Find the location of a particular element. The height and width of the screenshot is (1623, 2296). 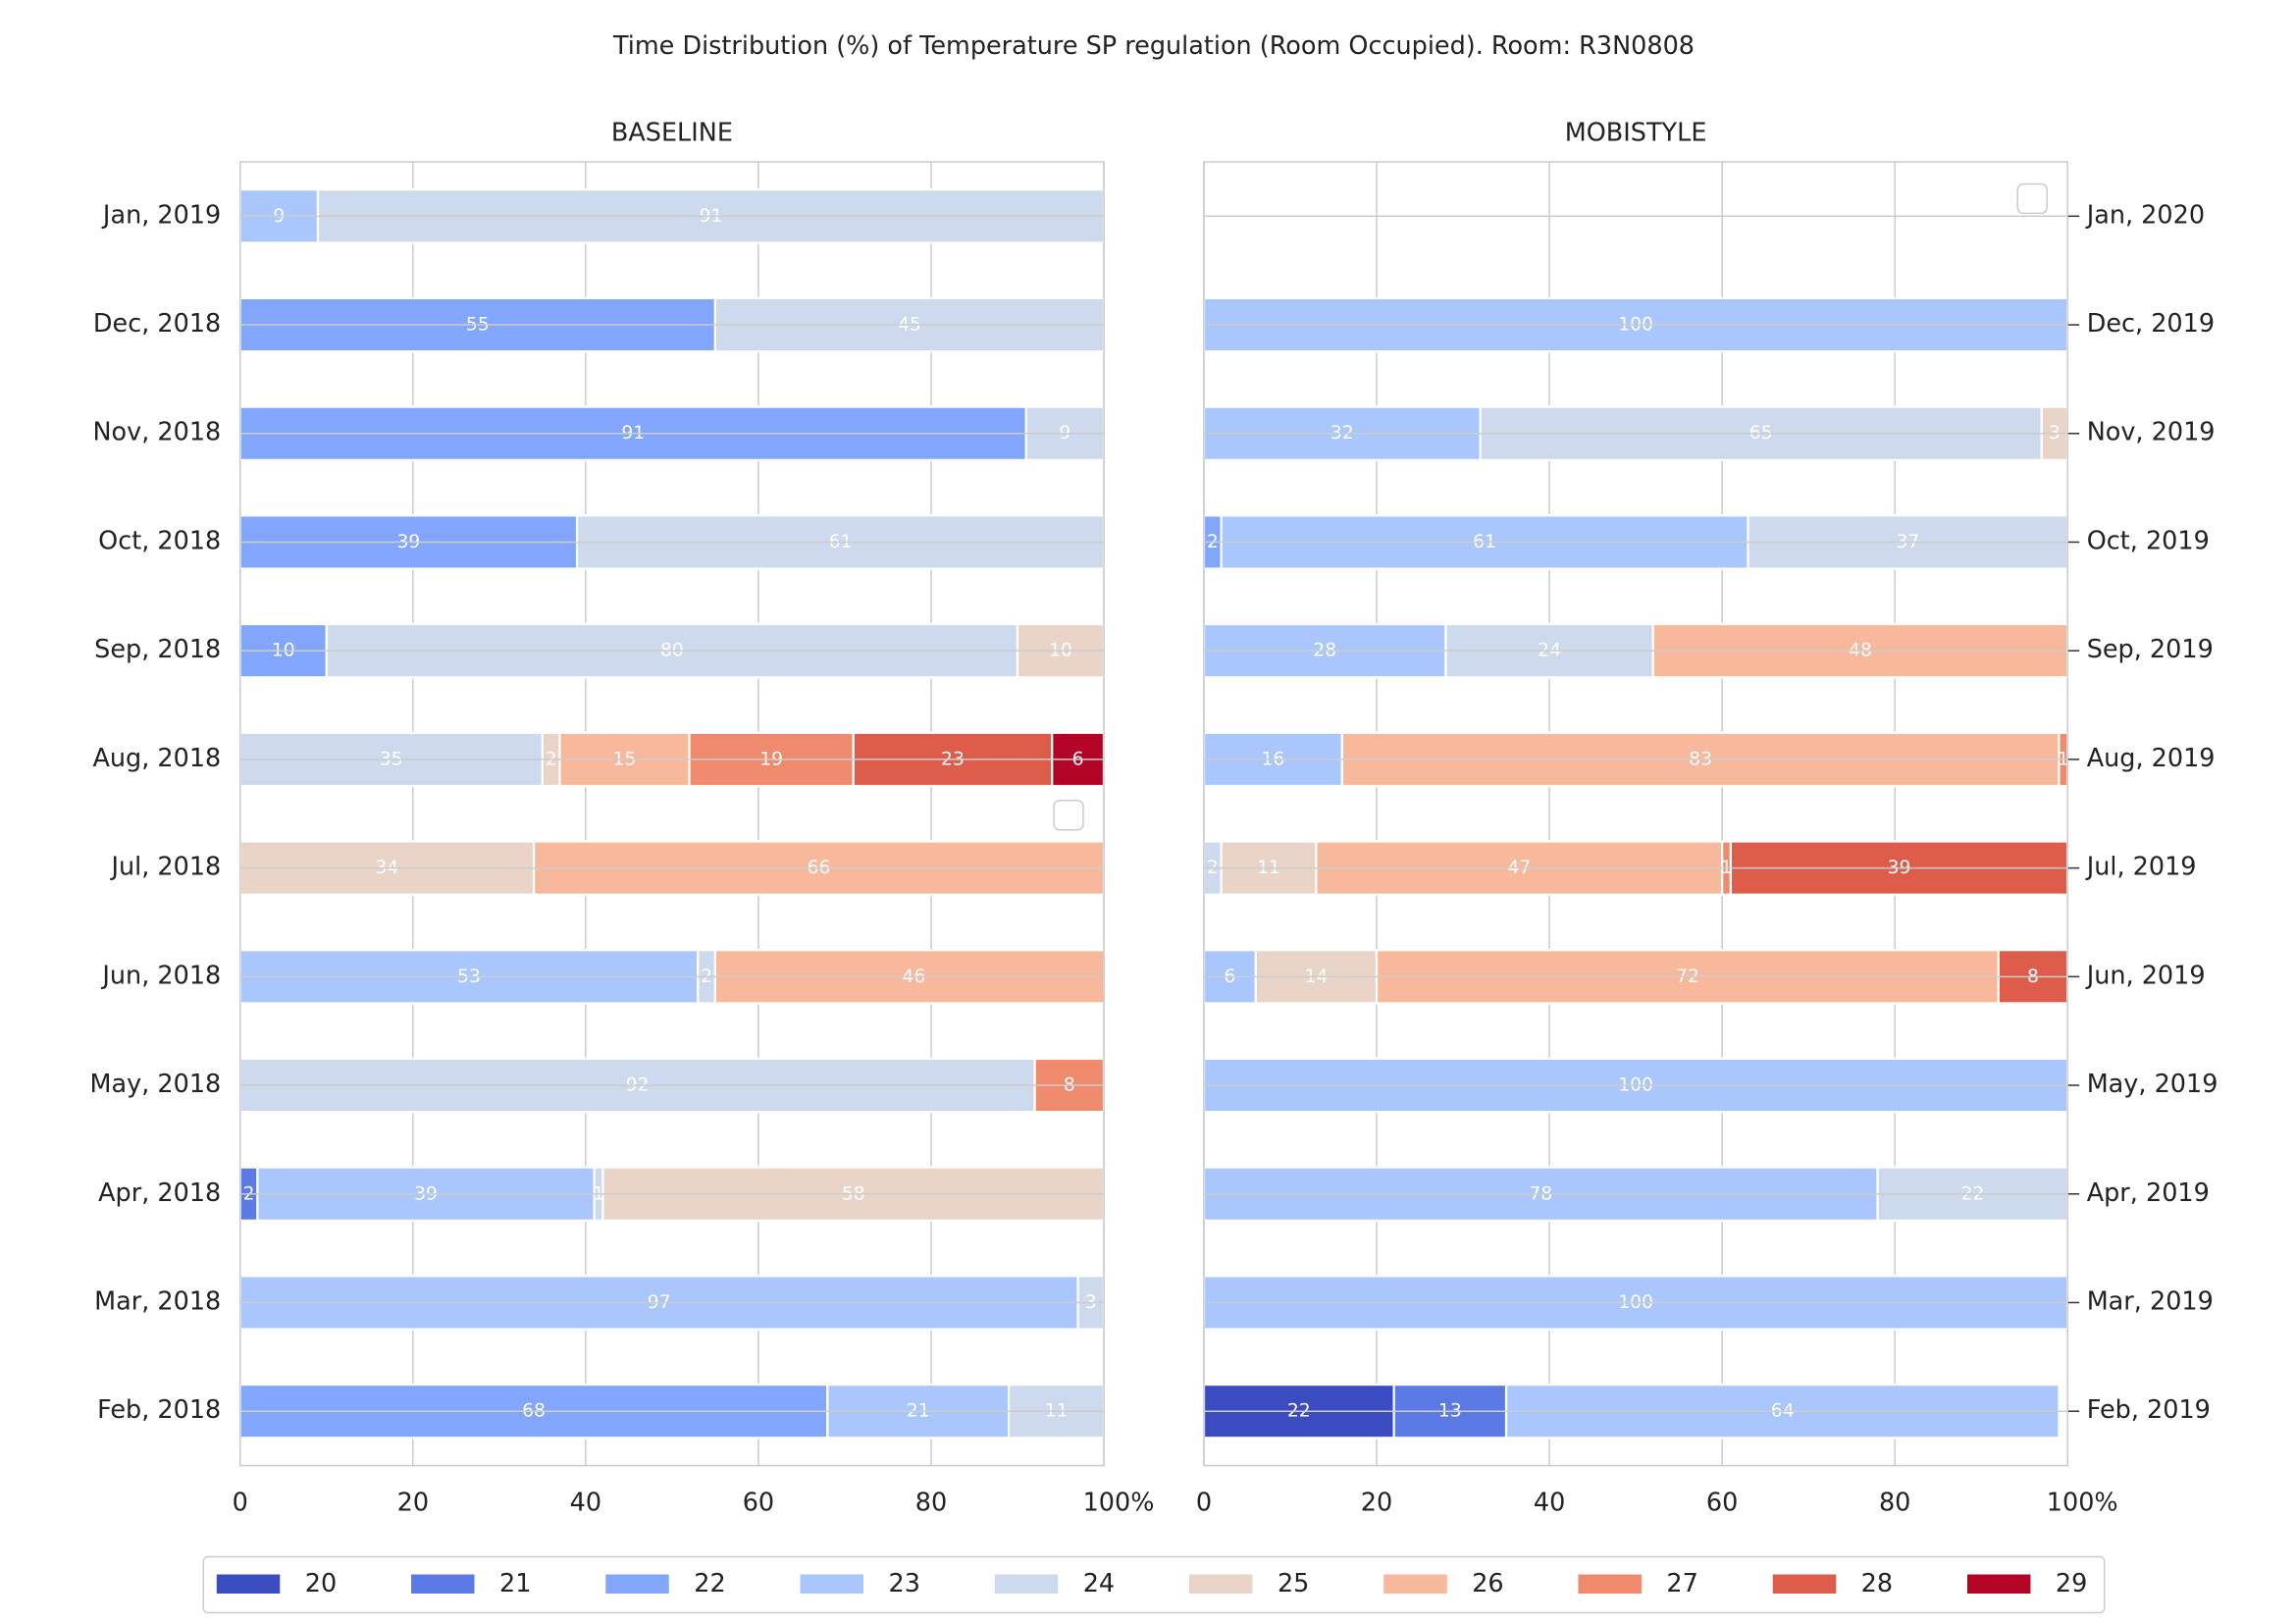

y-tick-label: Oct, 2019 is located at coordinates (2148, 540).